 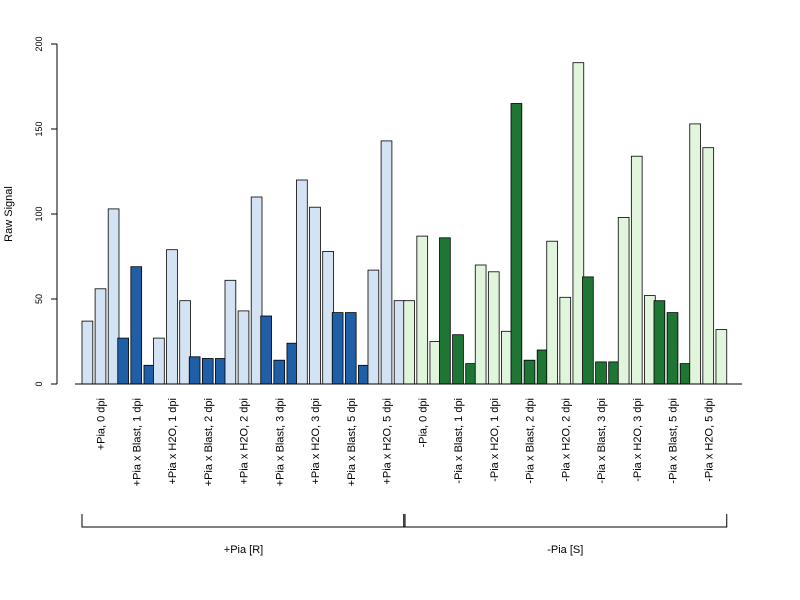 I want to click on y-tick-label: 100, so click(x=39, y=213).